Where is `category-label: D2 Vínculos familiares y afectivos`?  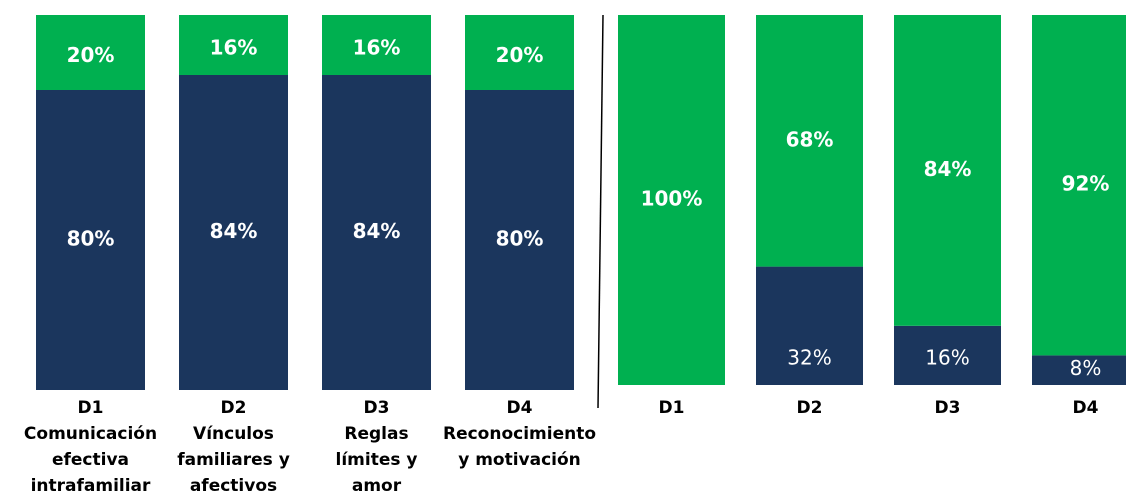
category-label: D2 Vínculos familiares y afectivos is located at coordinates (233, 447).